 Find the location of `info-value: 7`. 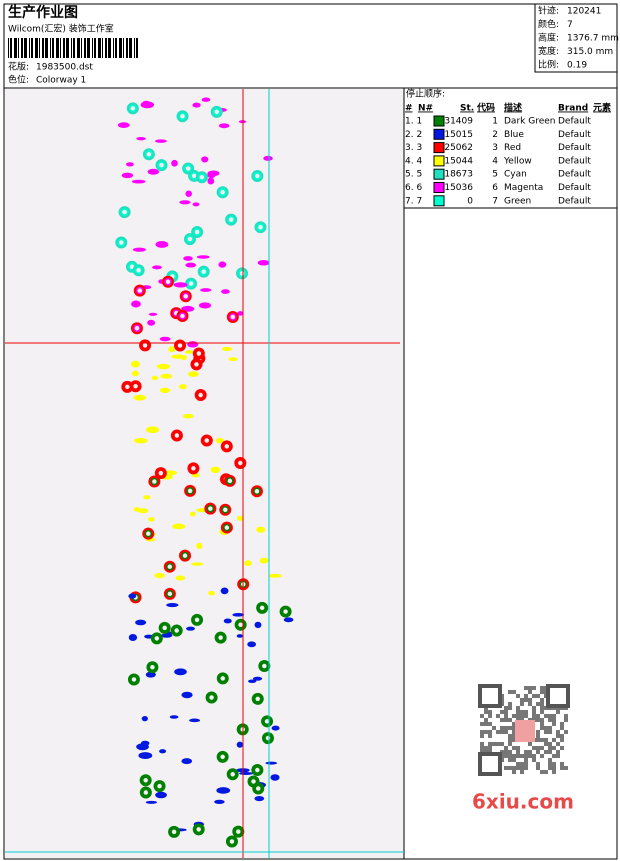

info-value: 7 is located at coordinates (570, 25).